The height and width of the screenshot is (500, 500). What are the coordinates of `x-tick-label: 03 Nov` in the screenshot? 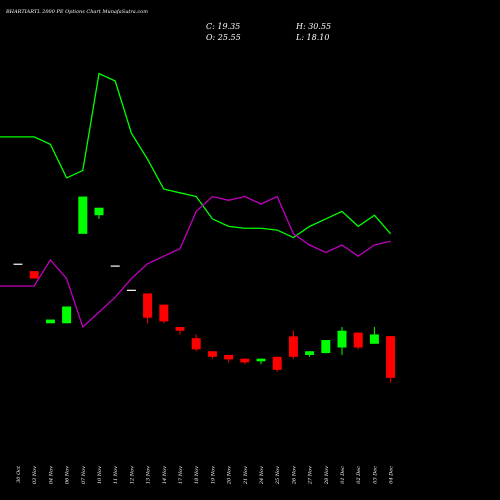 It's located at (35, 475).